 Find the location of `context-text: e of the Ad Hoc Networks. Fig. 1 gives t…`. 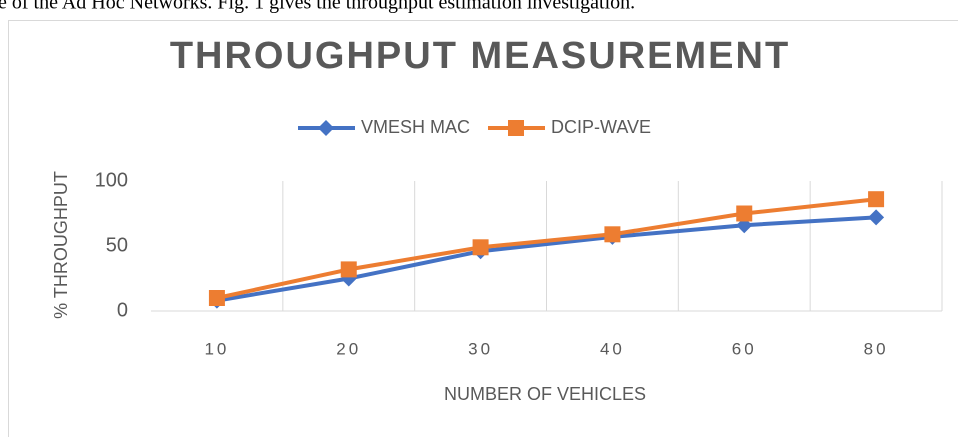

context-text: e of the Ad Hoc Networks. Fig. 1 gives t… is located at coordinates (317, 7).